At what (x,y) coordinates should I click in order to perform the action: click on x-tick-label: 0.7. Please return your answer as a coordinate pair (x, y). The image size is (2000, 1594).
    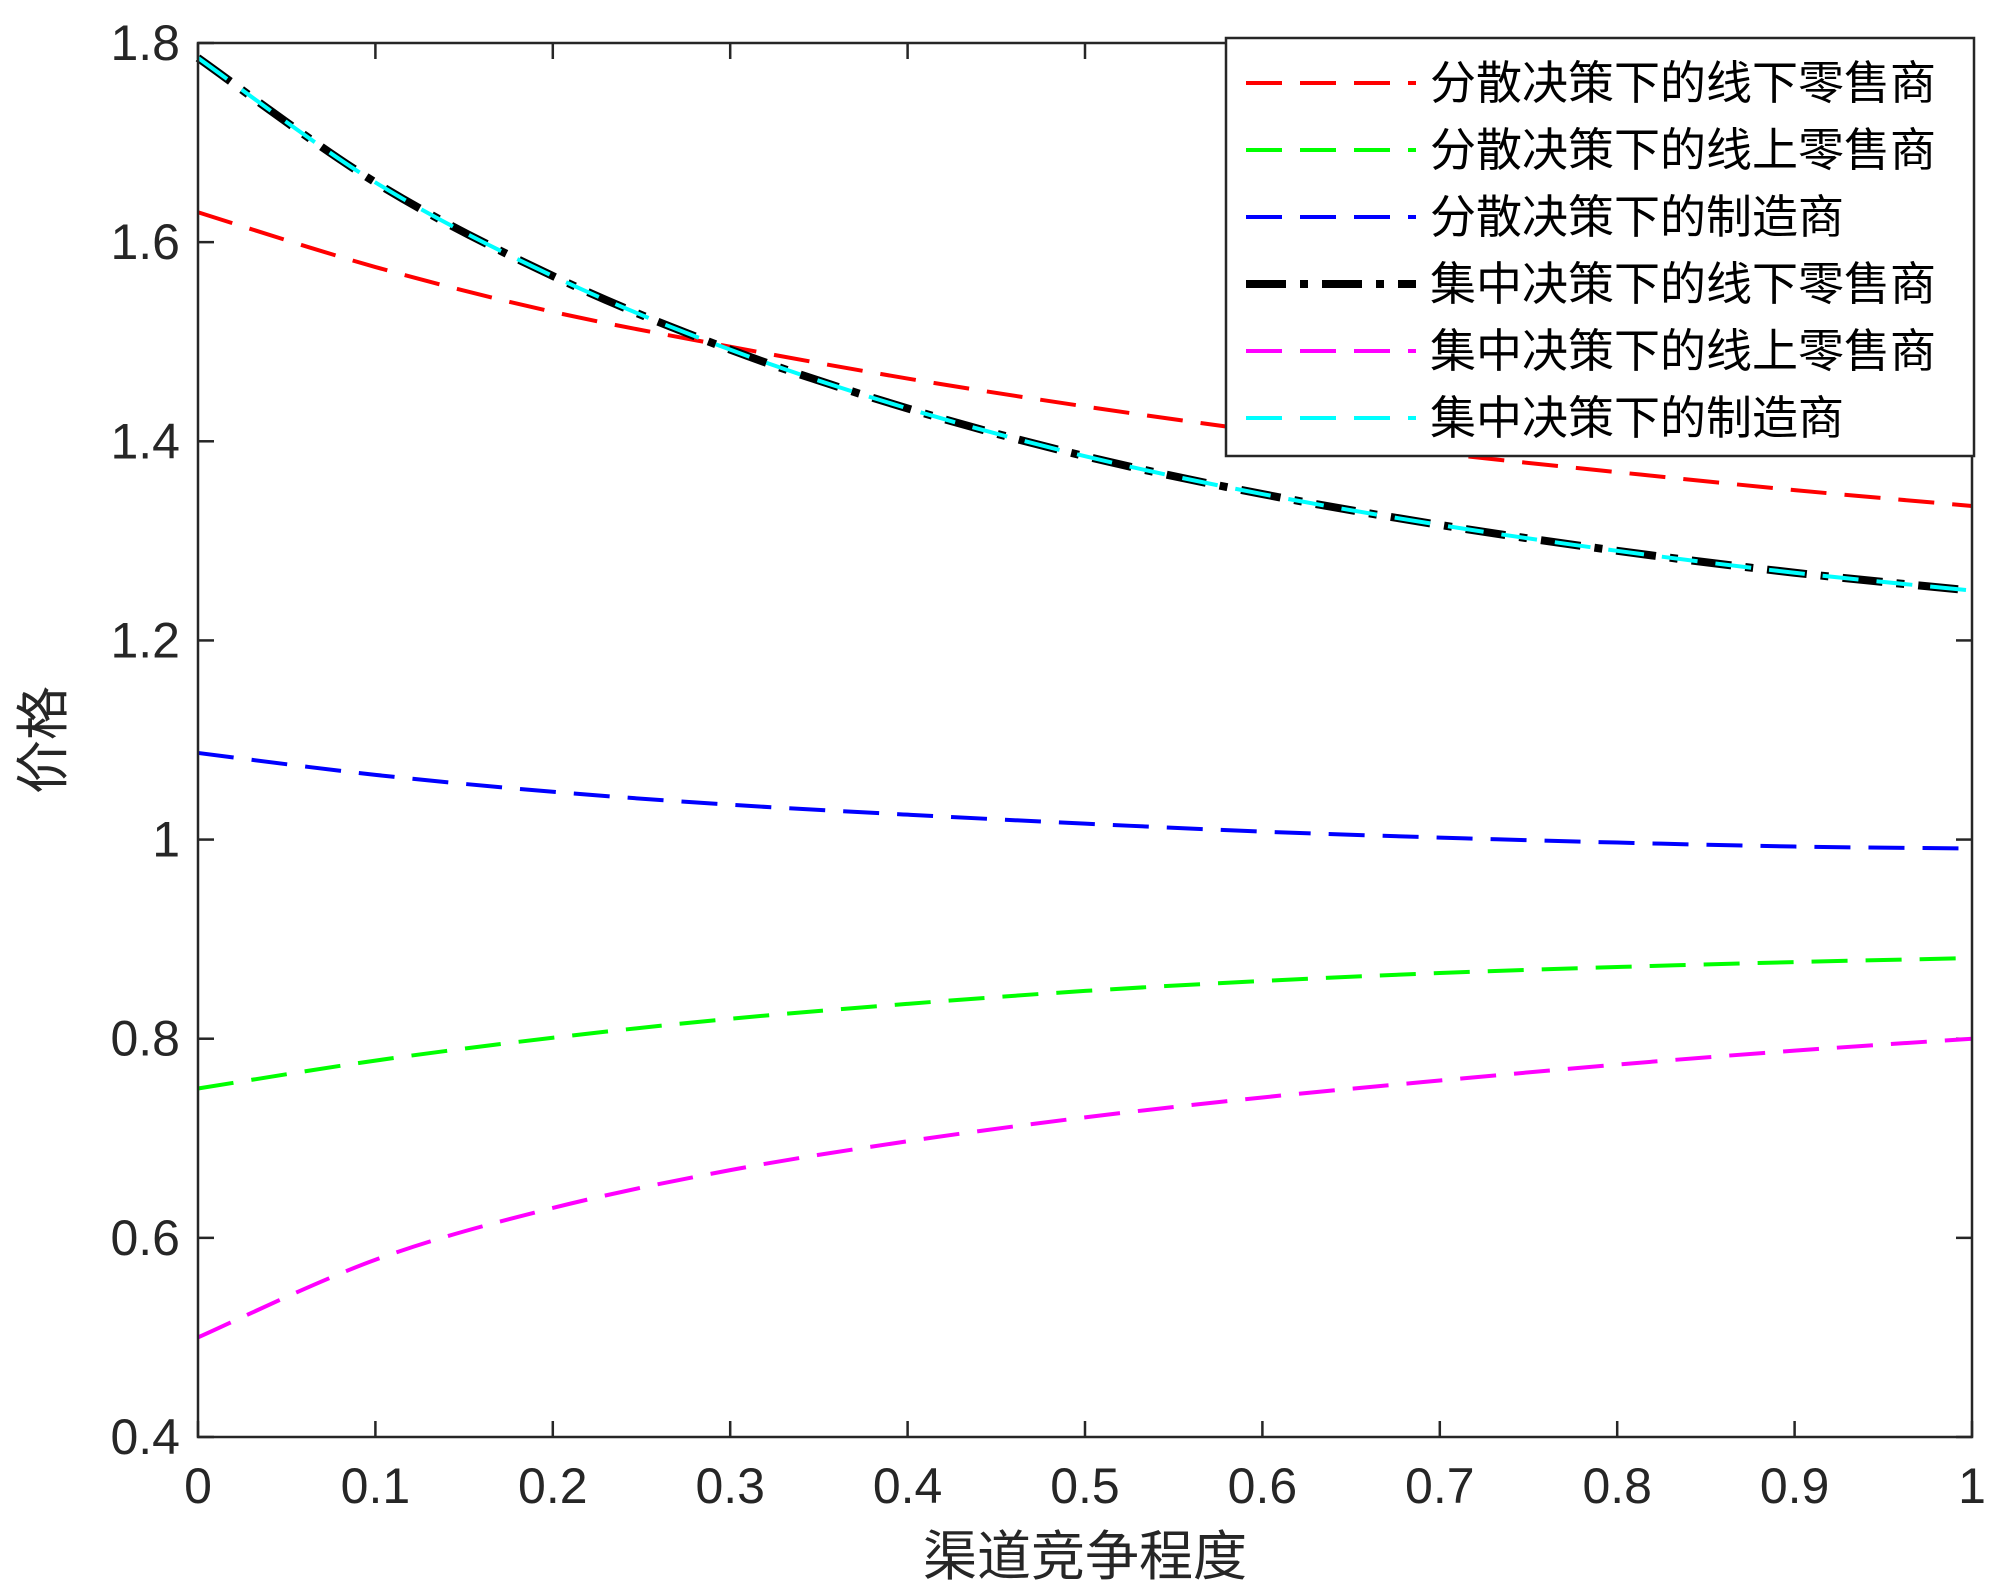
    Looking at the image, I should click on (1440, 1486).